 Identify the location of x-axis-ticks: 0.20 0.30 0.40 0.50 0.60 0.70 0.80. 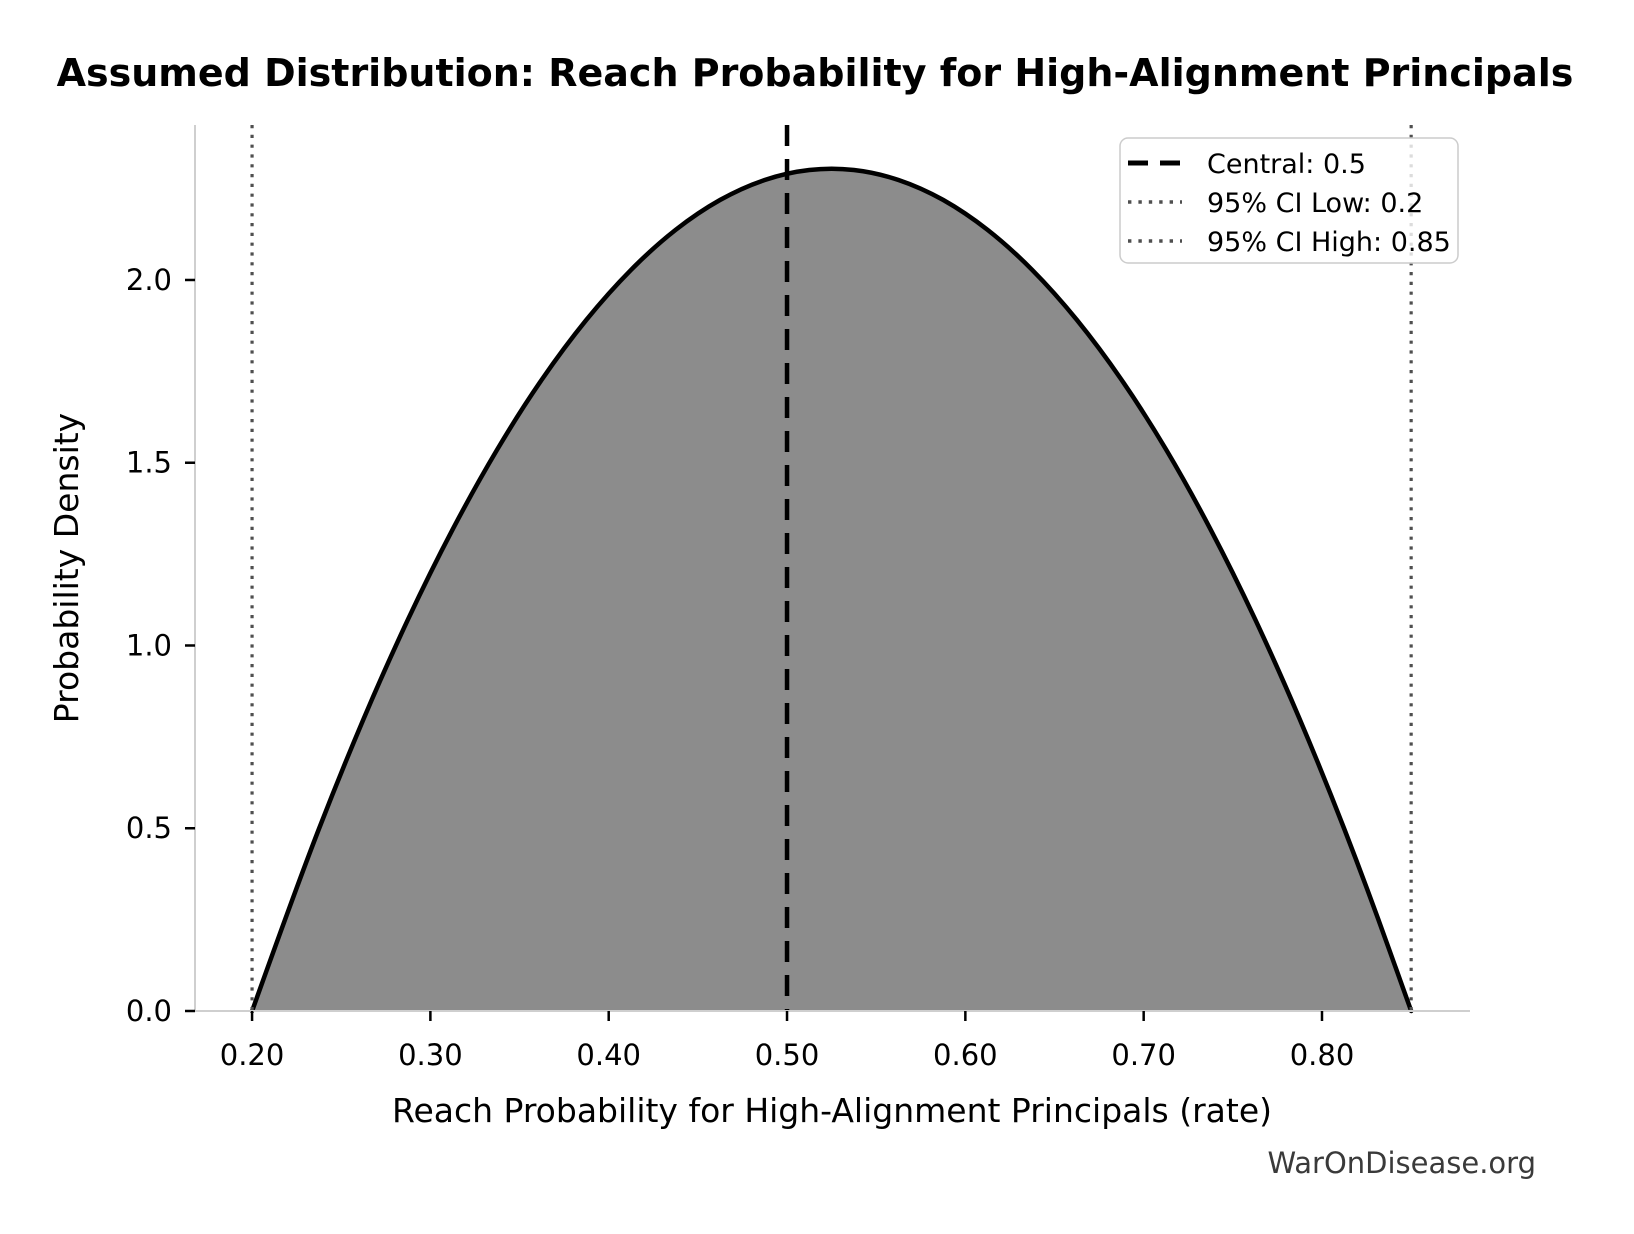
(787, 1041).